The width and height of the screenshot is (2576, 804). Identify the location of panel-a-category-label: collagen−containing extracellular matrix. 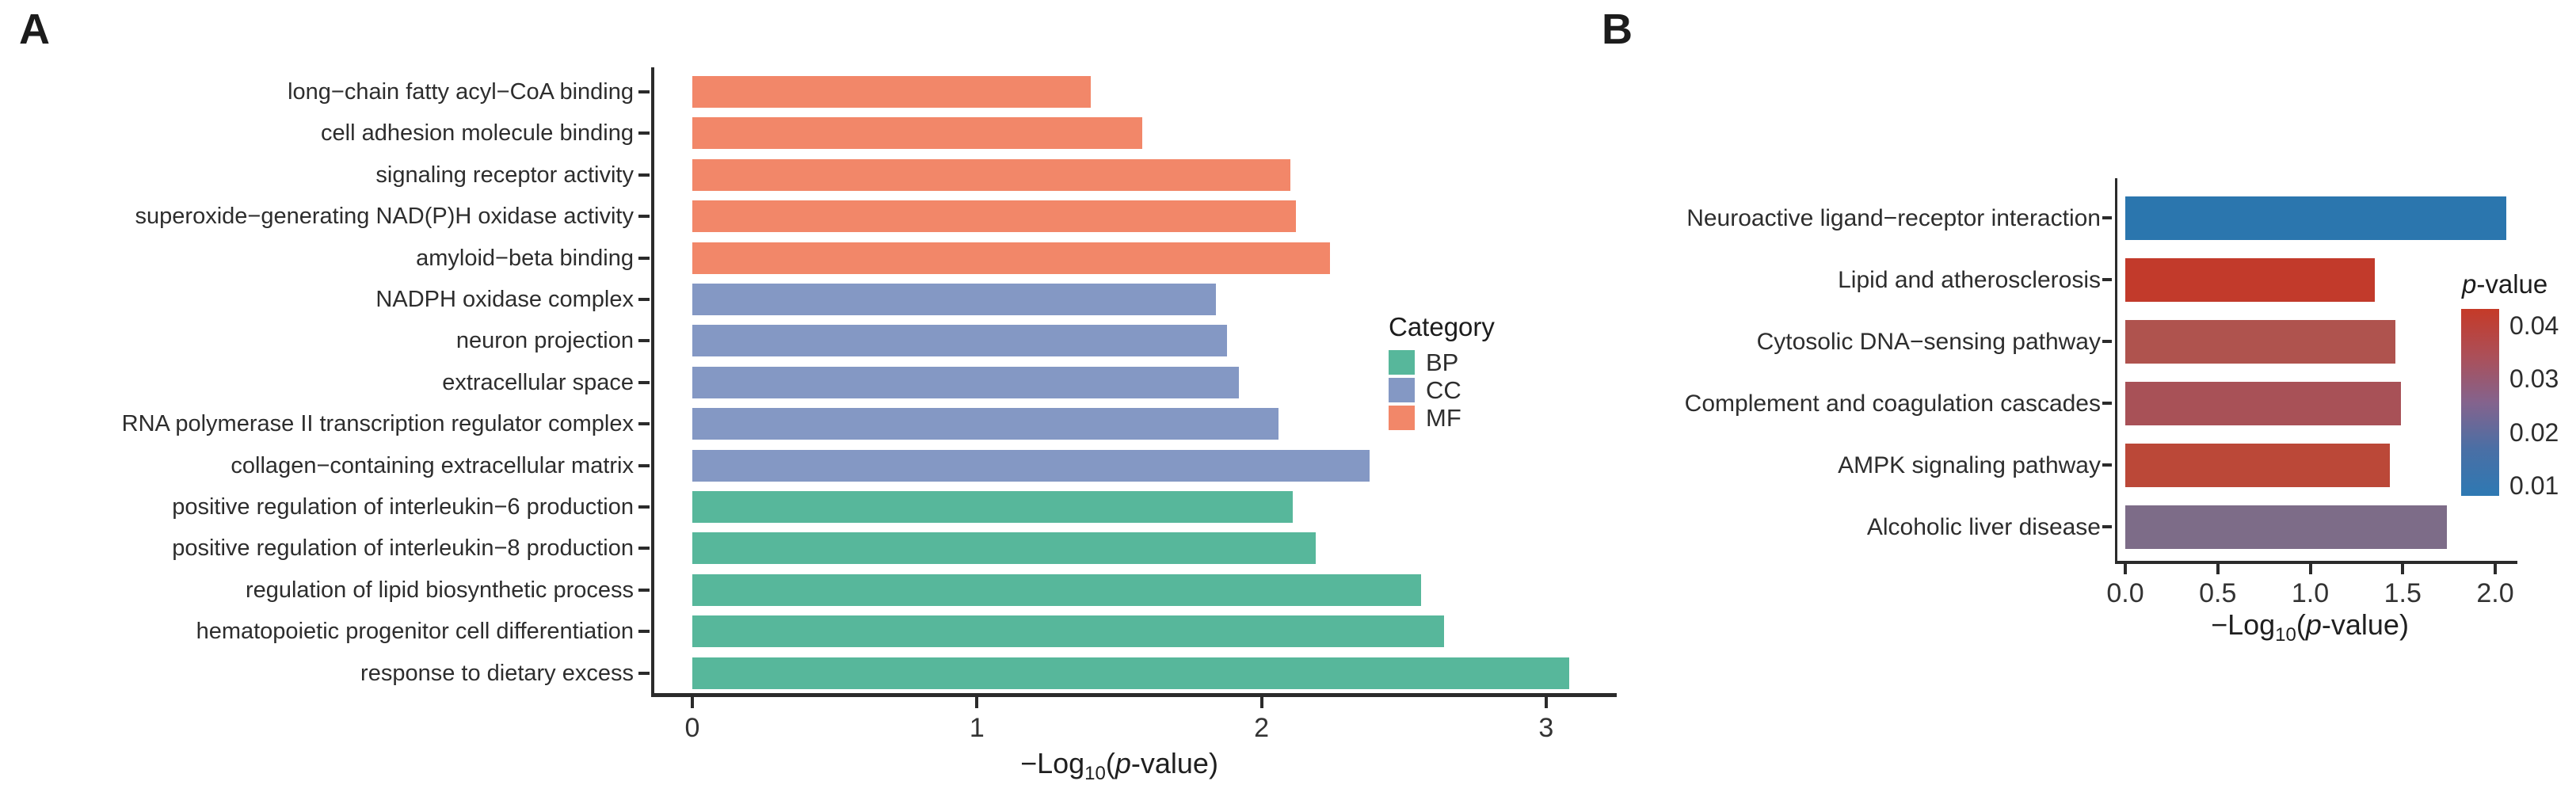
(433, 465).